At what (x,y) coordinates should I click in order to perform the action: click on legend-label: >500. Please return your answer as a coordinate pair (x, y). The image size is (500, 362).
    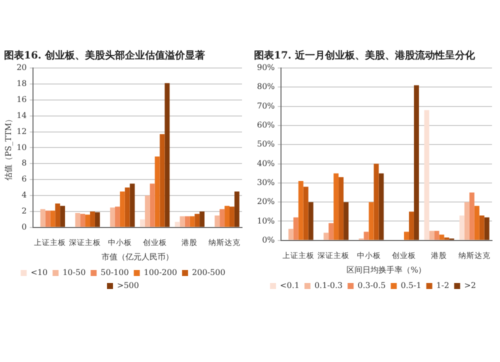
    Looking at the image, I should click on (128, 285).